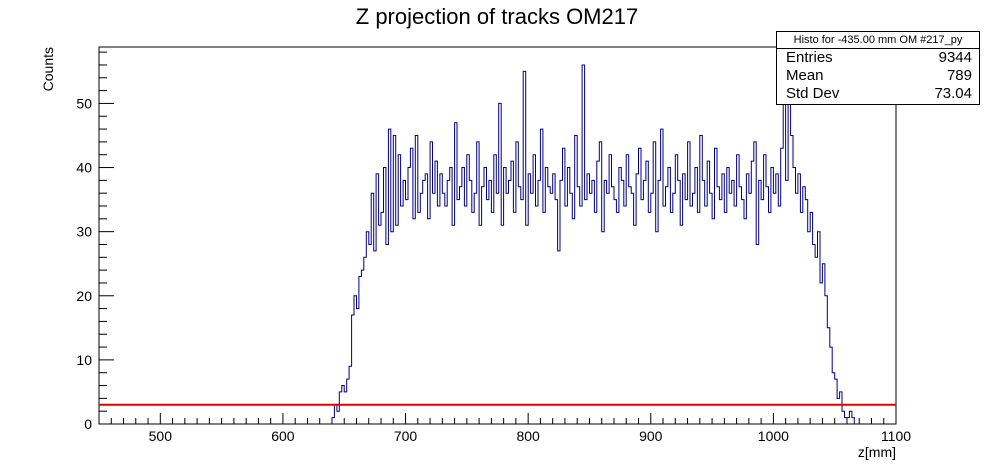 The height and width of the screenshot is (472, 996). I want to click on x-tick-label: 800, so click(528, 436).